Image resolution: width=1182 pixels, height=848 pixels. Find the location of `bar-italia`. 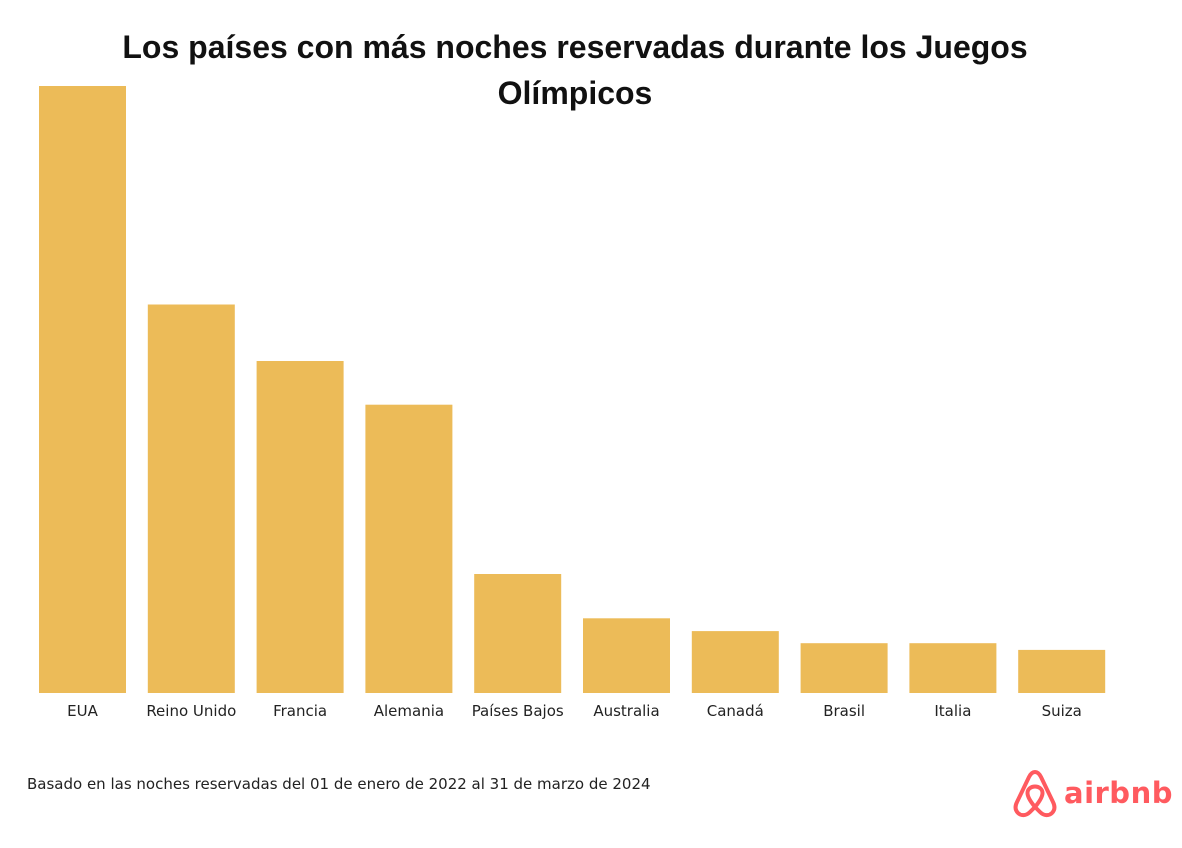

bar-italia is located at coordinates (953, 668).